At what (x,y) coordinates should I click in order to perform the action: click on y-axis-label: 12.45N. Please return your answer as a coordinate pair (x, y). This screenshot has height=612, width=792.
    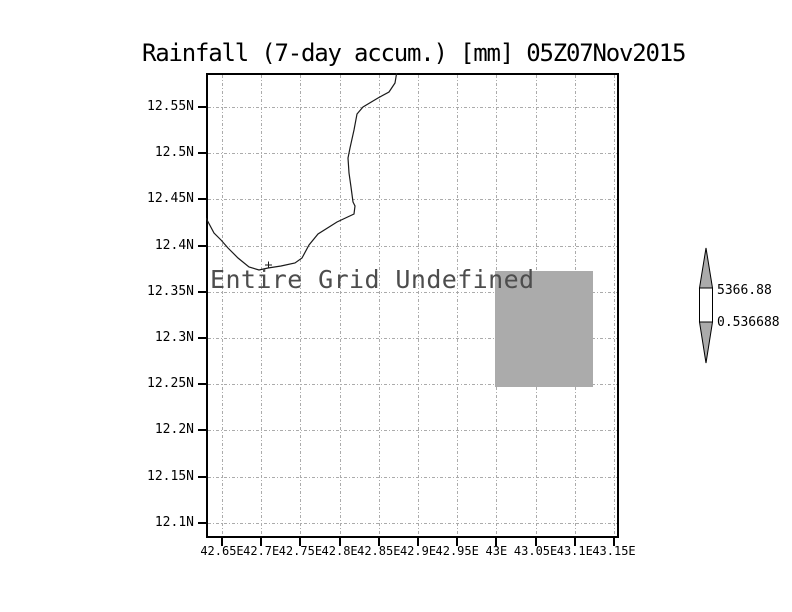
    Looking at the image, I should click on (170, 199).